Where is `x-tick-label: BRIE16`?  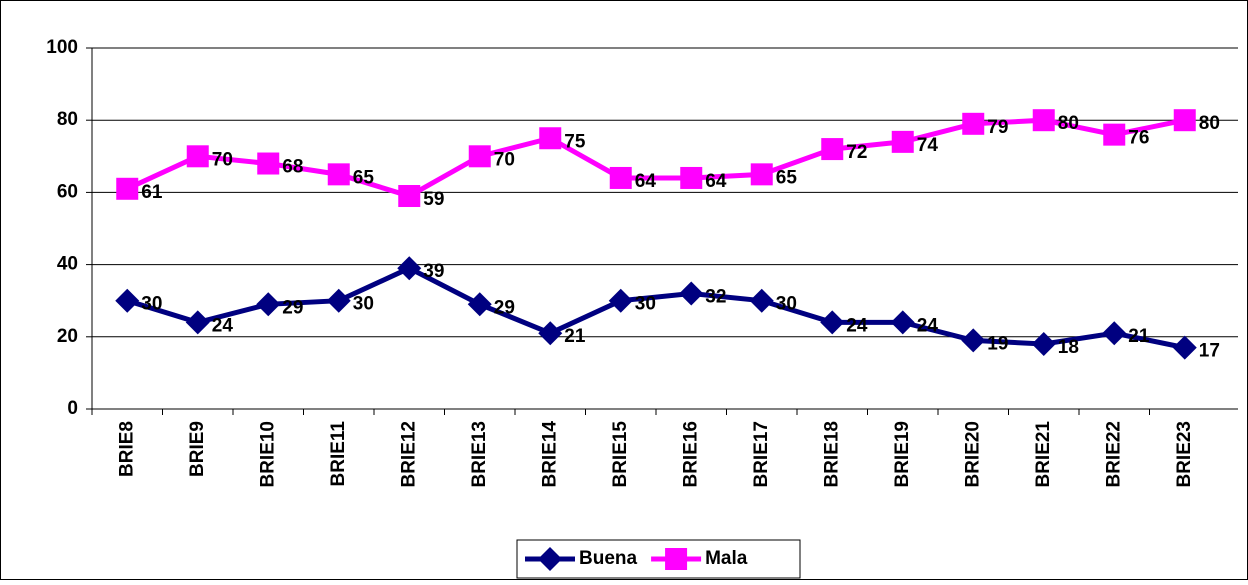 x-tick-label: BRIE16 is located at coordinates (690, 454).